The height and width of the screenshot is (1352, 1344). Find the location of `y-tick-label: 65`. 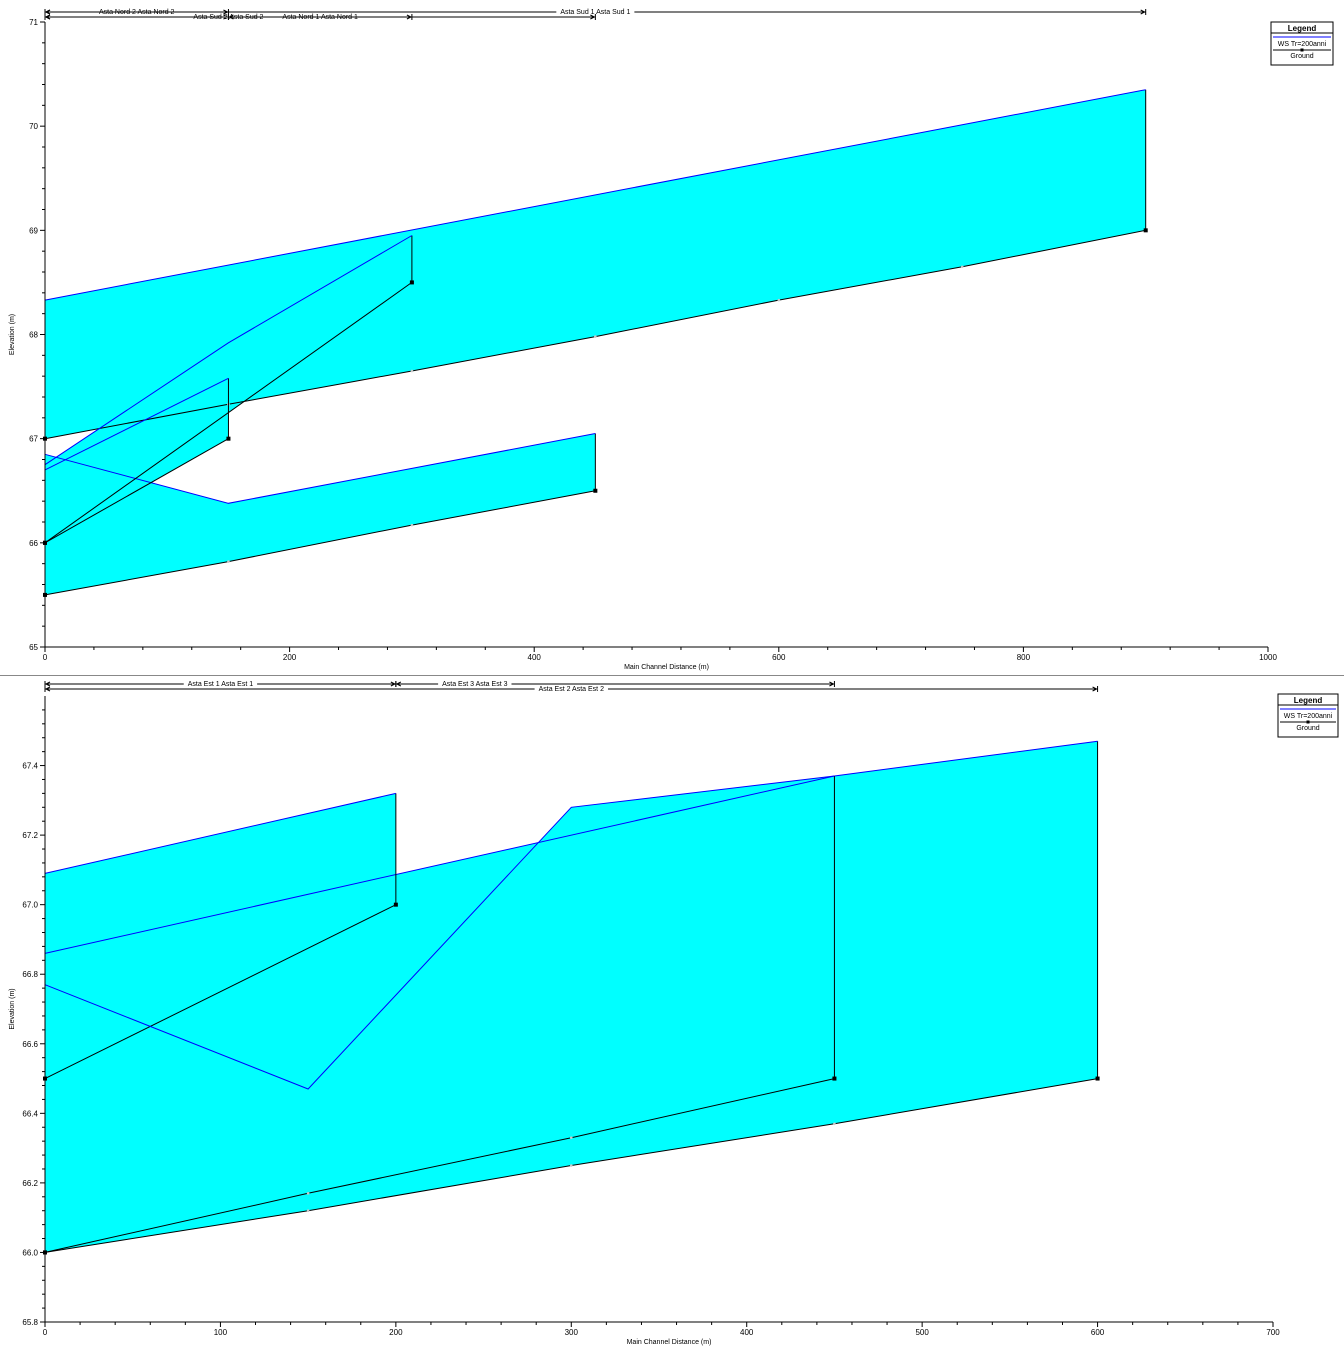

y-tick-label: 65 is located at coordinates (33, 647).